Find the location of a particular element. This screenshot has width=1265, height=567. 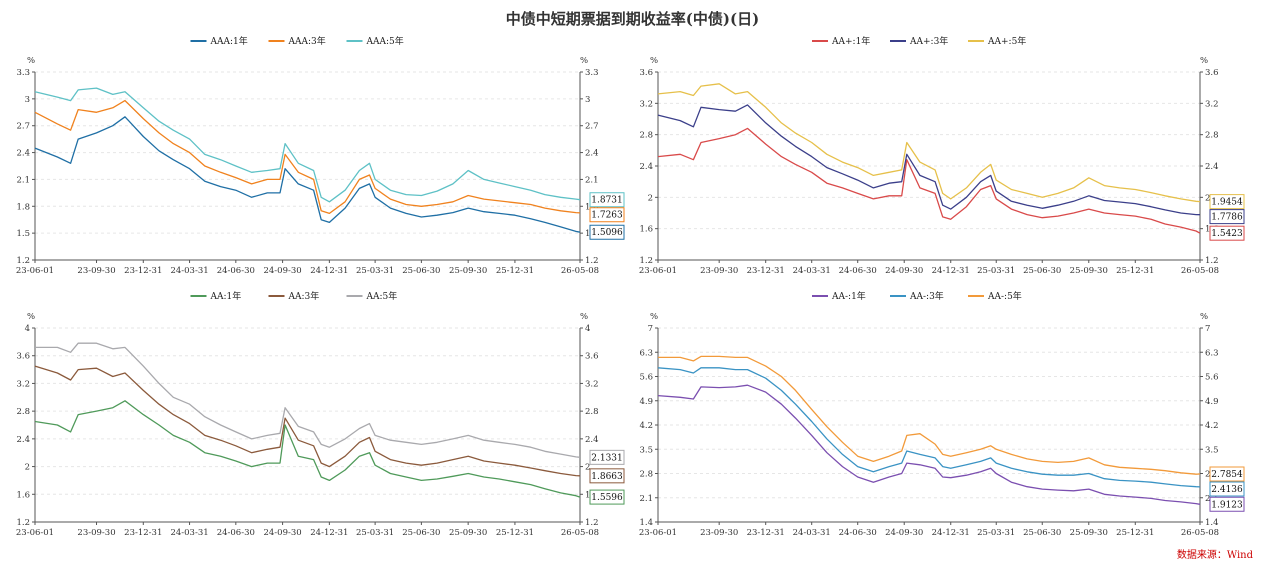

ytick-label-right-3: 2.1 is located at coordinates (592, 180).